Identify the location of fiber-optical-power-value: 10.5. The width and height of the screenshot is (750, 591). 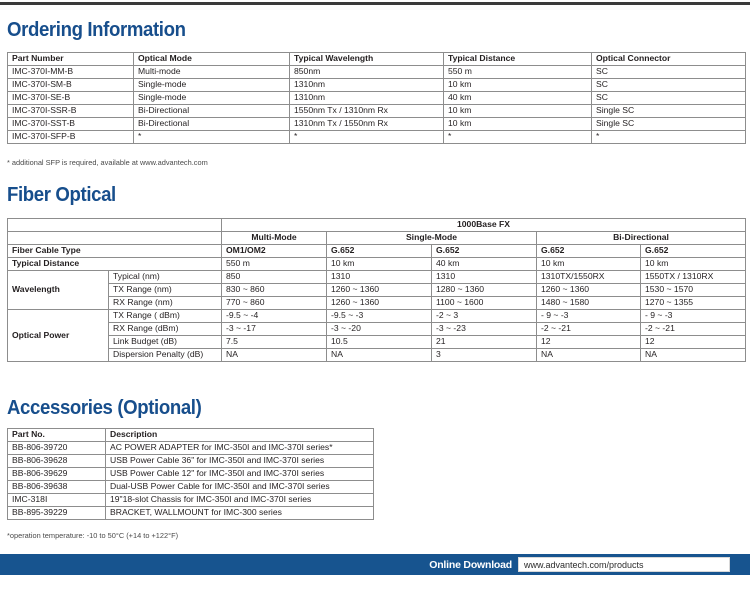
(379, 342).